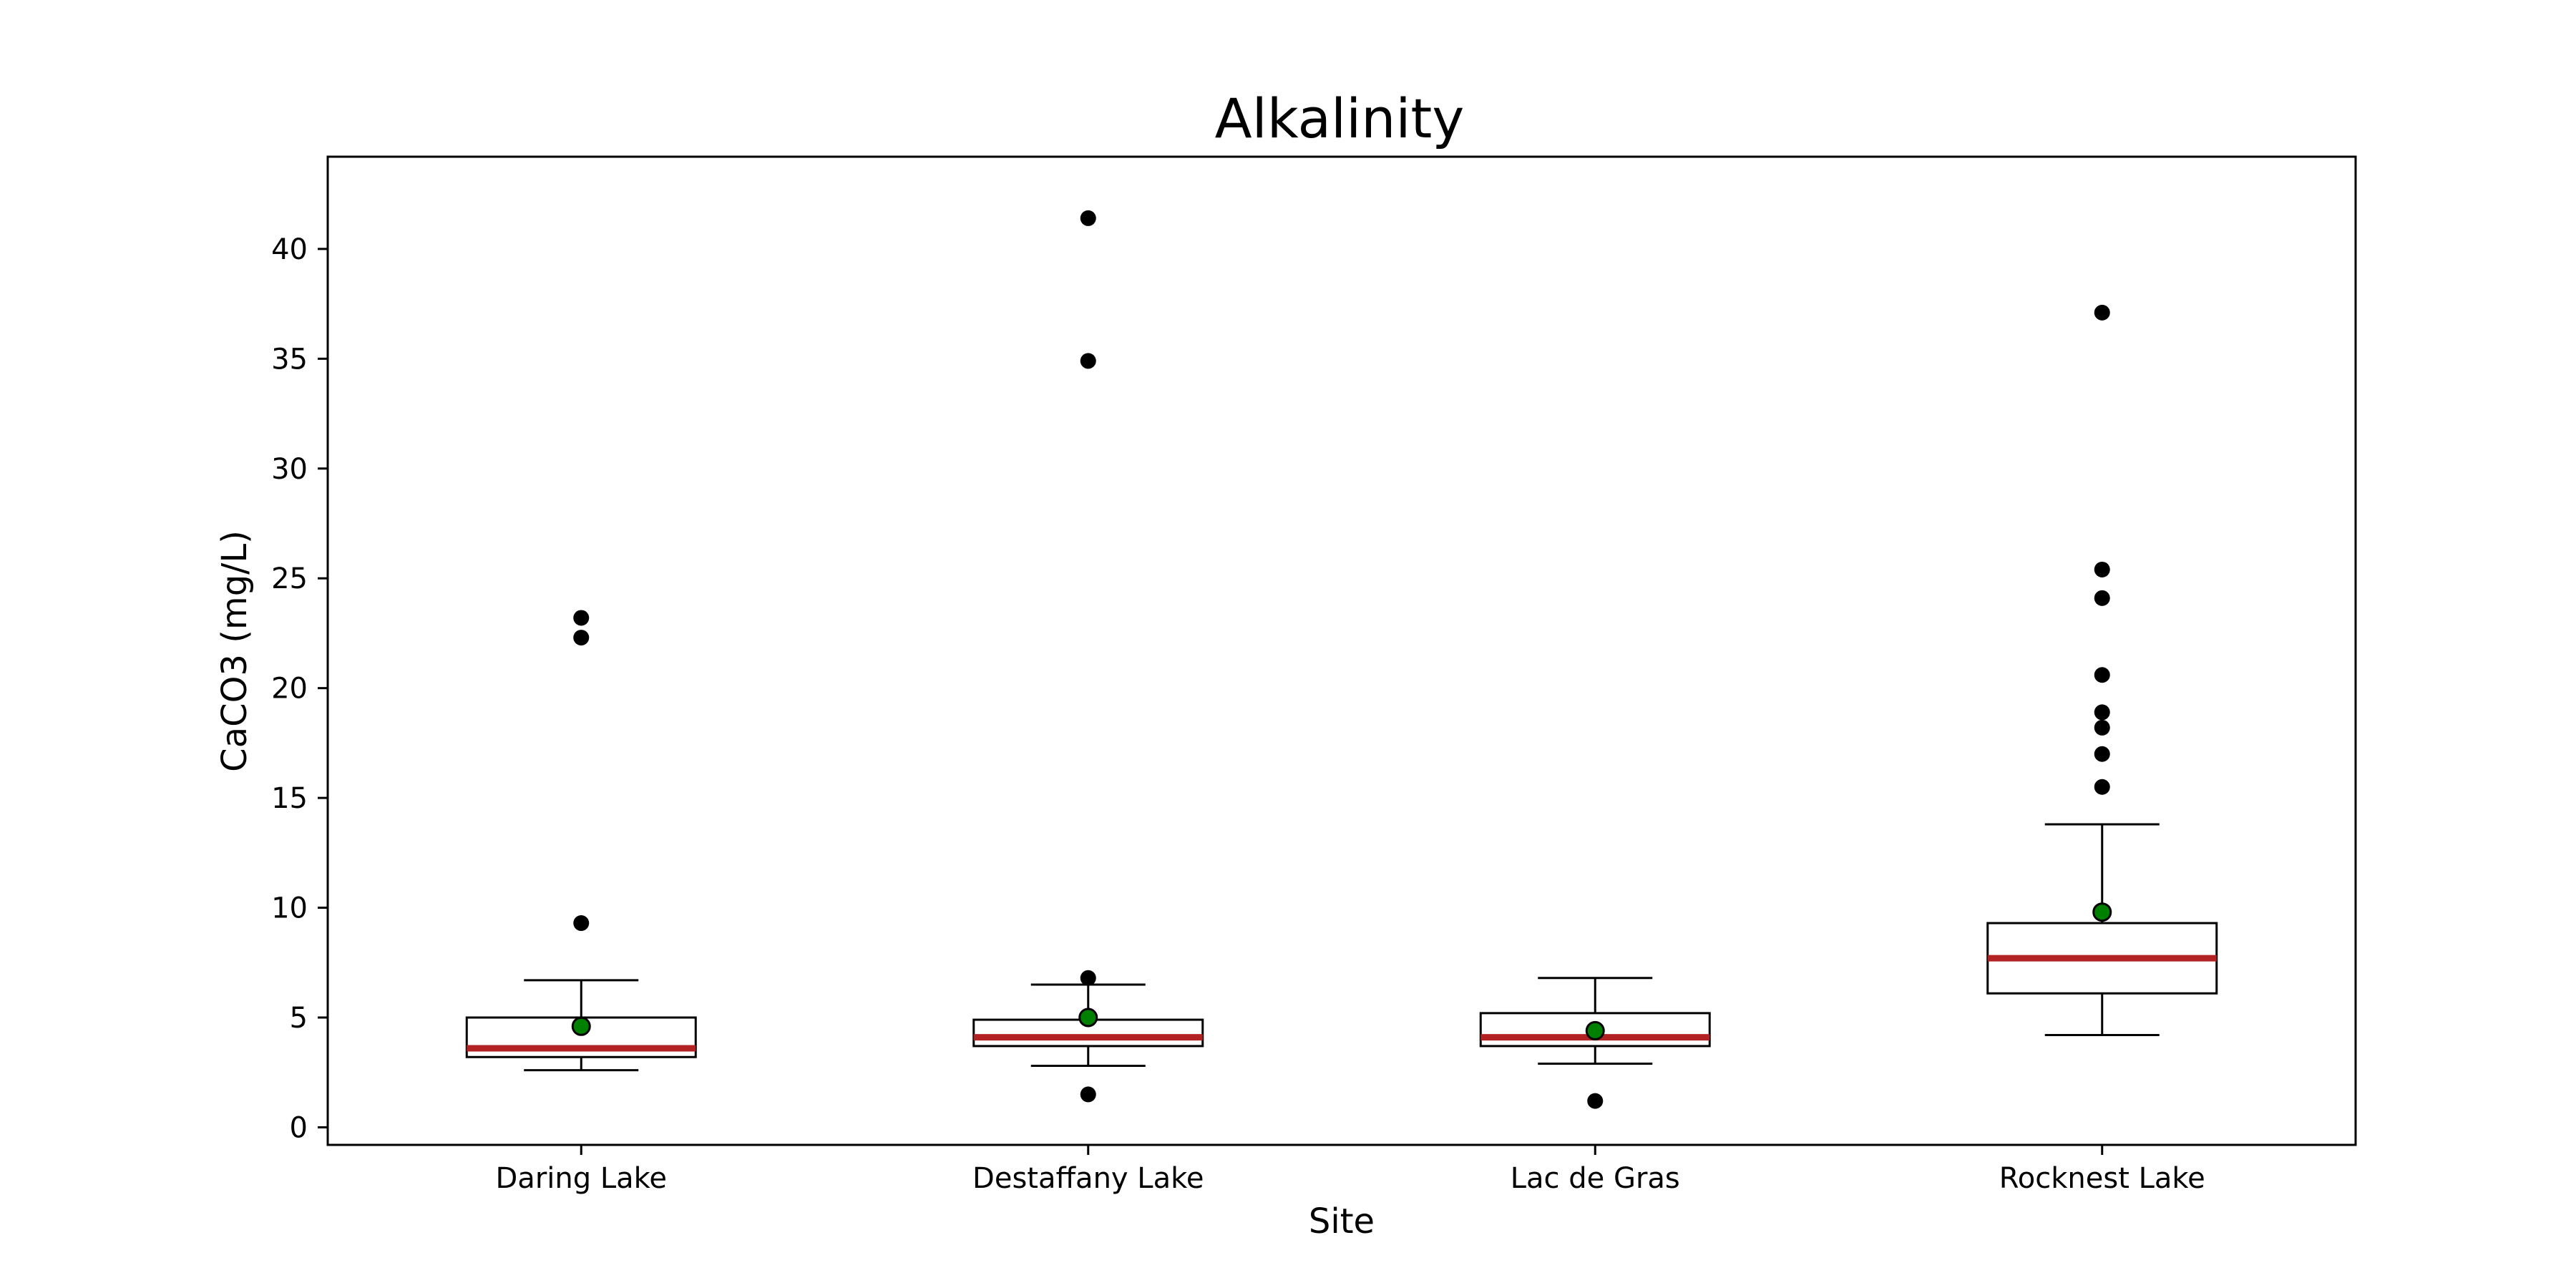 The height and width of the screenshot is (1288, 2576). I want to click on y-tick-label: 0, so click(299, 1127).